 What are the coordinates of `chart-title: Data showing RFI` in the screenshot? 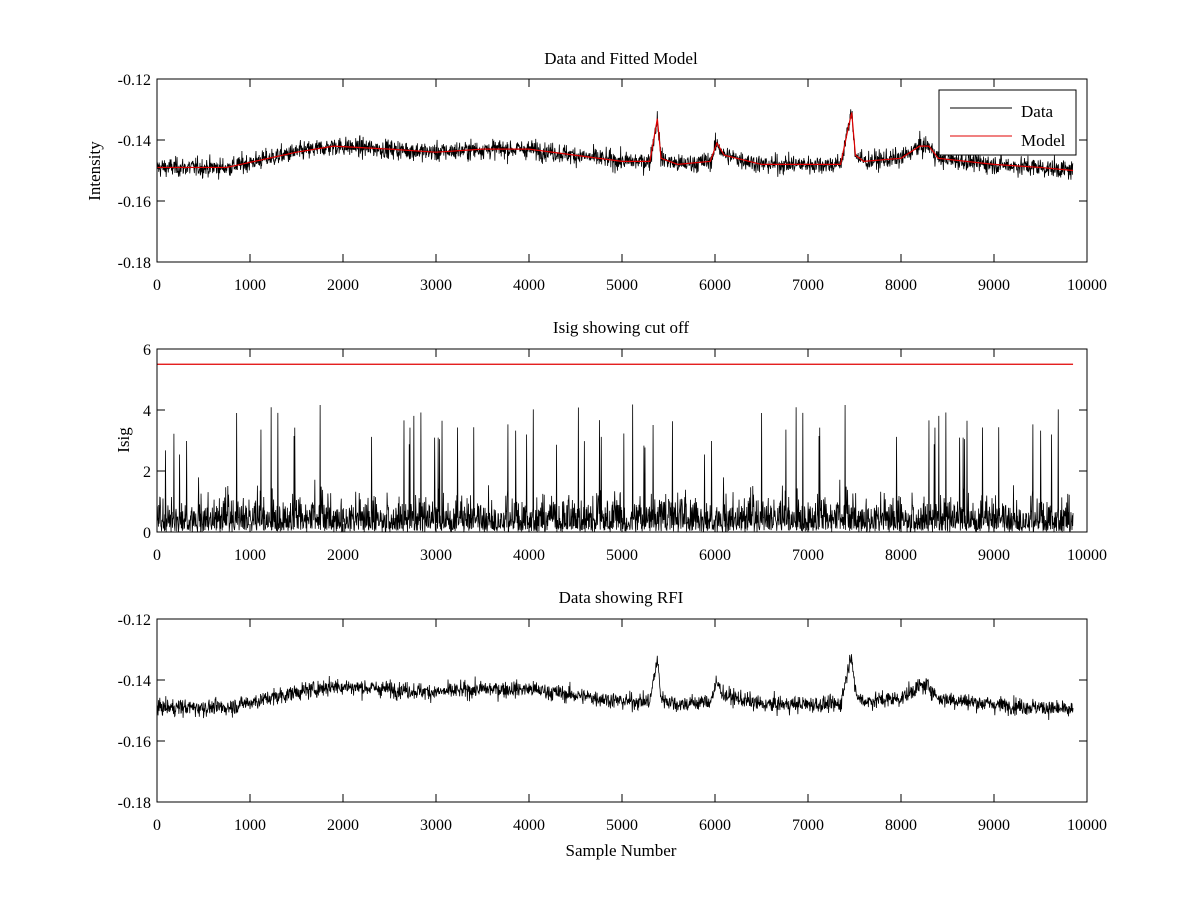 It's located at (621, 597).